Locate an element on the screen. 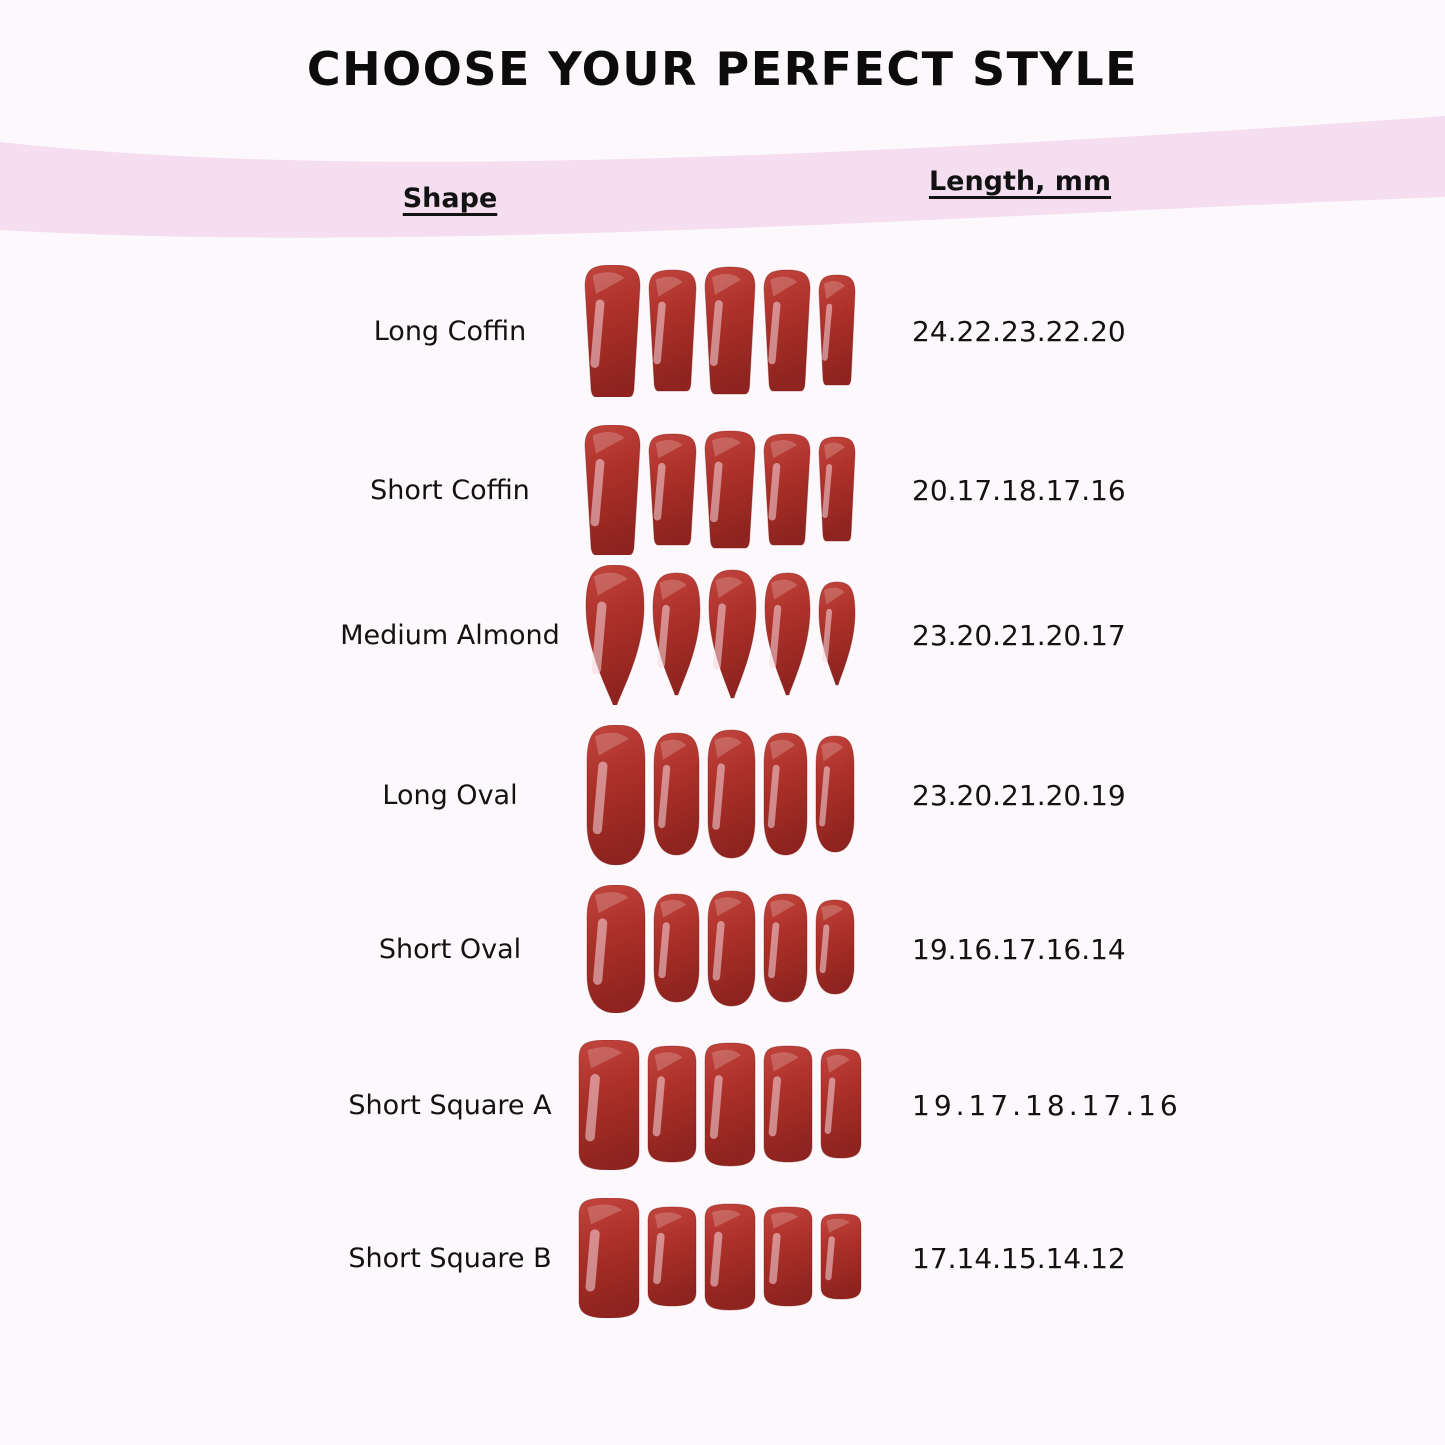 The image size is (1445, 1445). shape-label: Short Coffin is located at coordinates (450, 490).